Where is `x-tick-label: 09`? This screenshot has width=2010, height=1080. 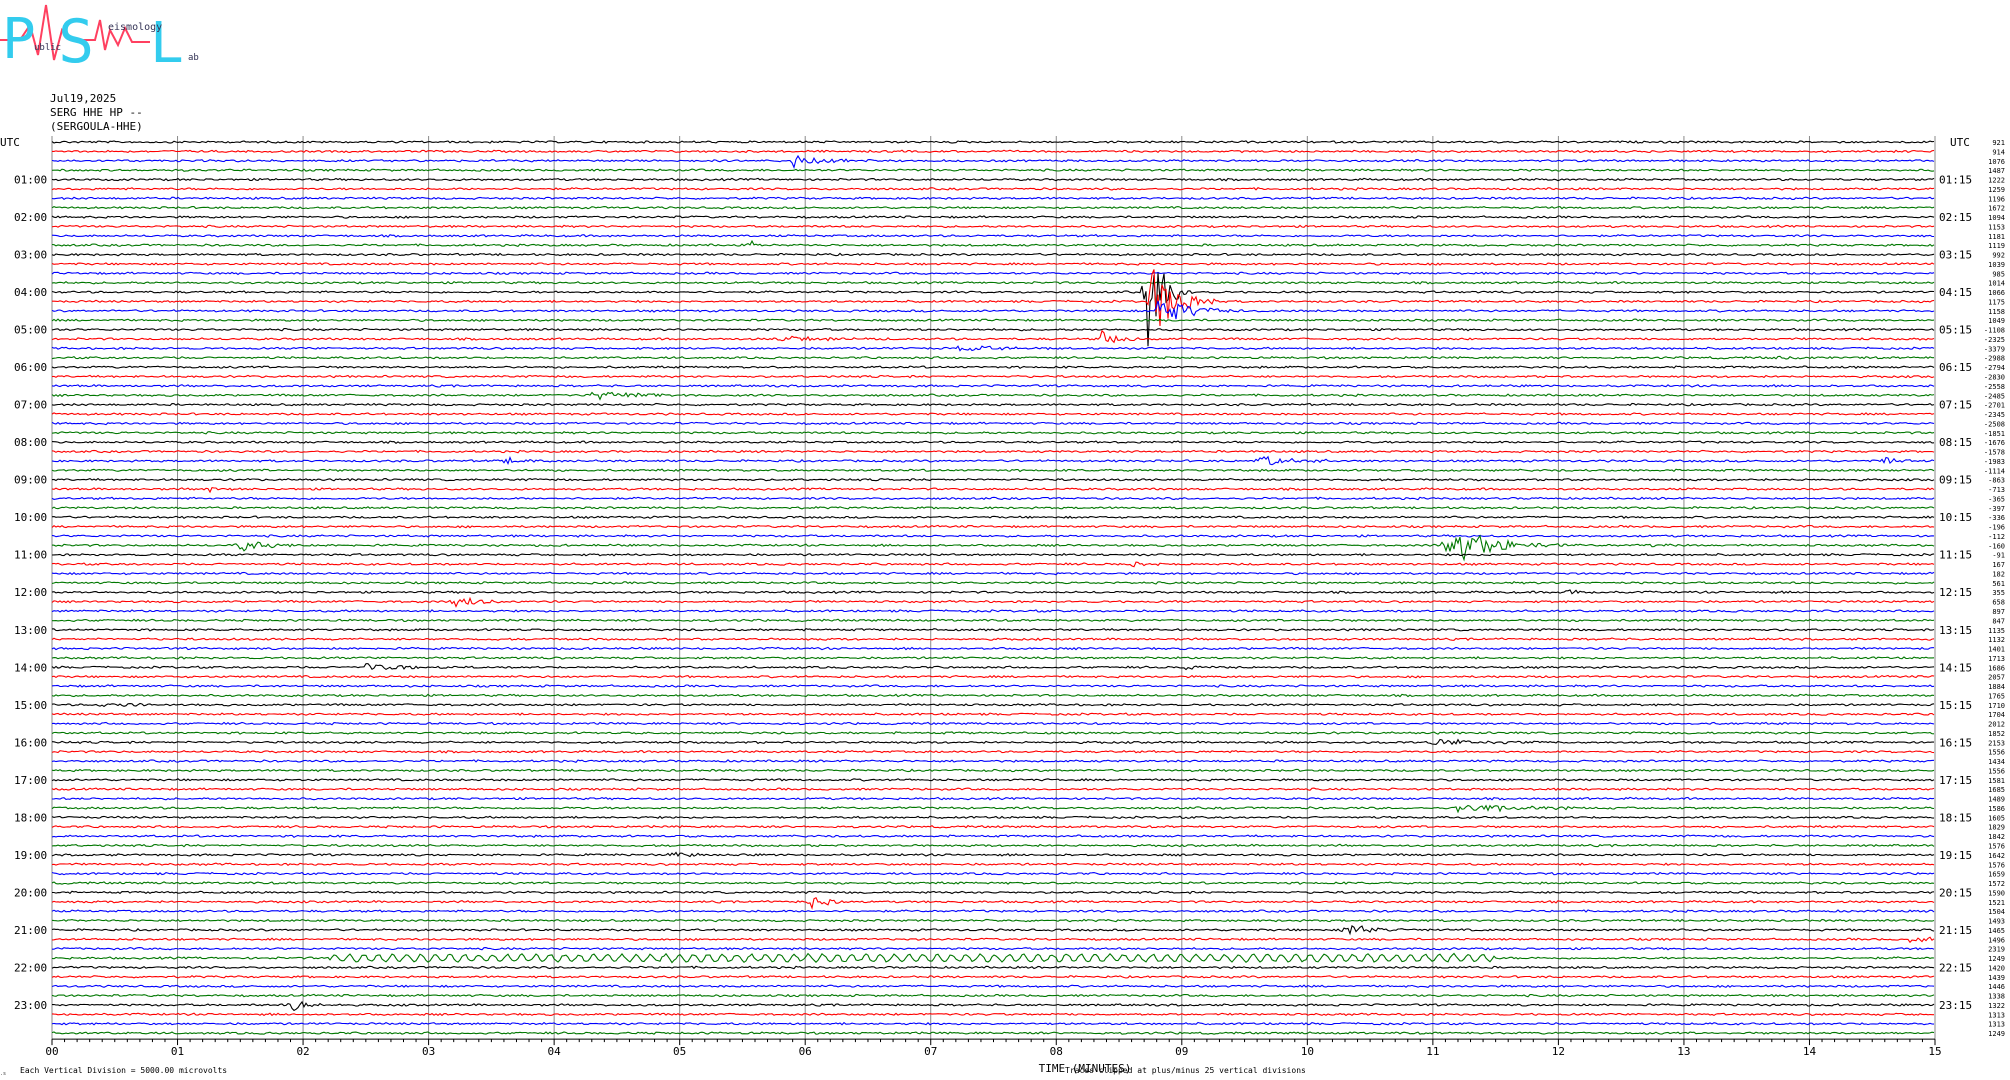 x-tick-label: 09 is located at coordinates (1181, 1051).